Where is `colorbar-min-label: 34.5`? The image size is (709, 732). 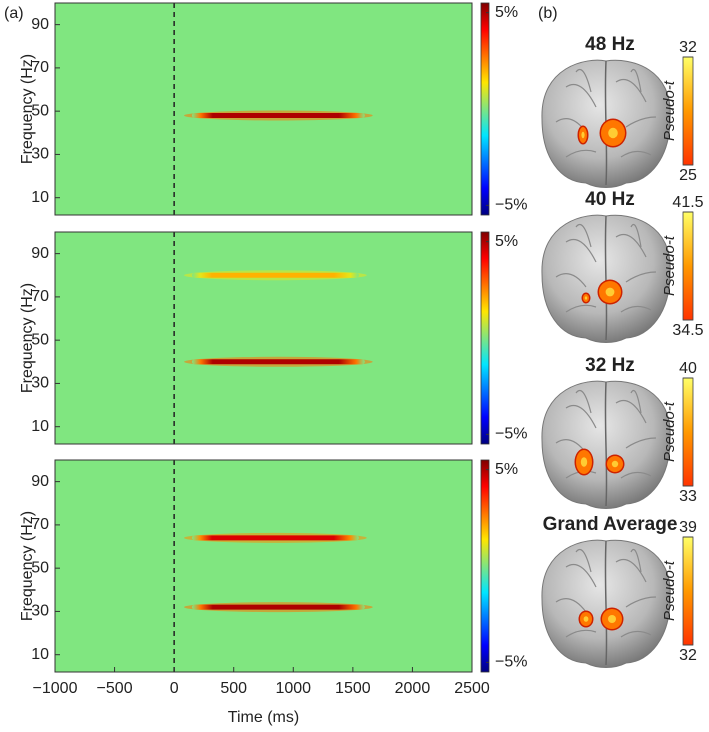
colorbar-min-label: 34.5 is located at coordinates (687, 330).